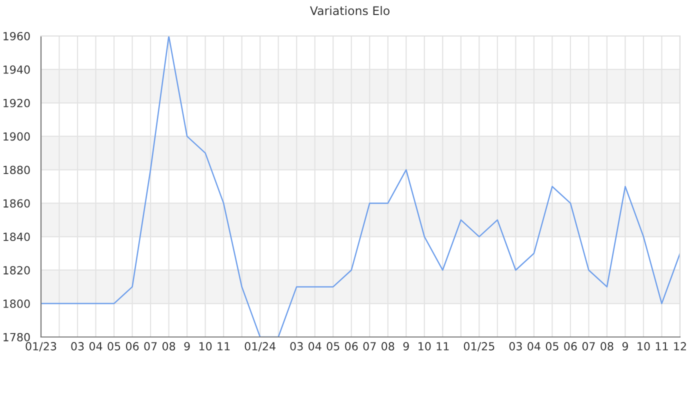 The image size is (700, 400). Describe the element at coordinates (17, 203) in the screenshot. I see `y-tick-label: 1860` at that location.